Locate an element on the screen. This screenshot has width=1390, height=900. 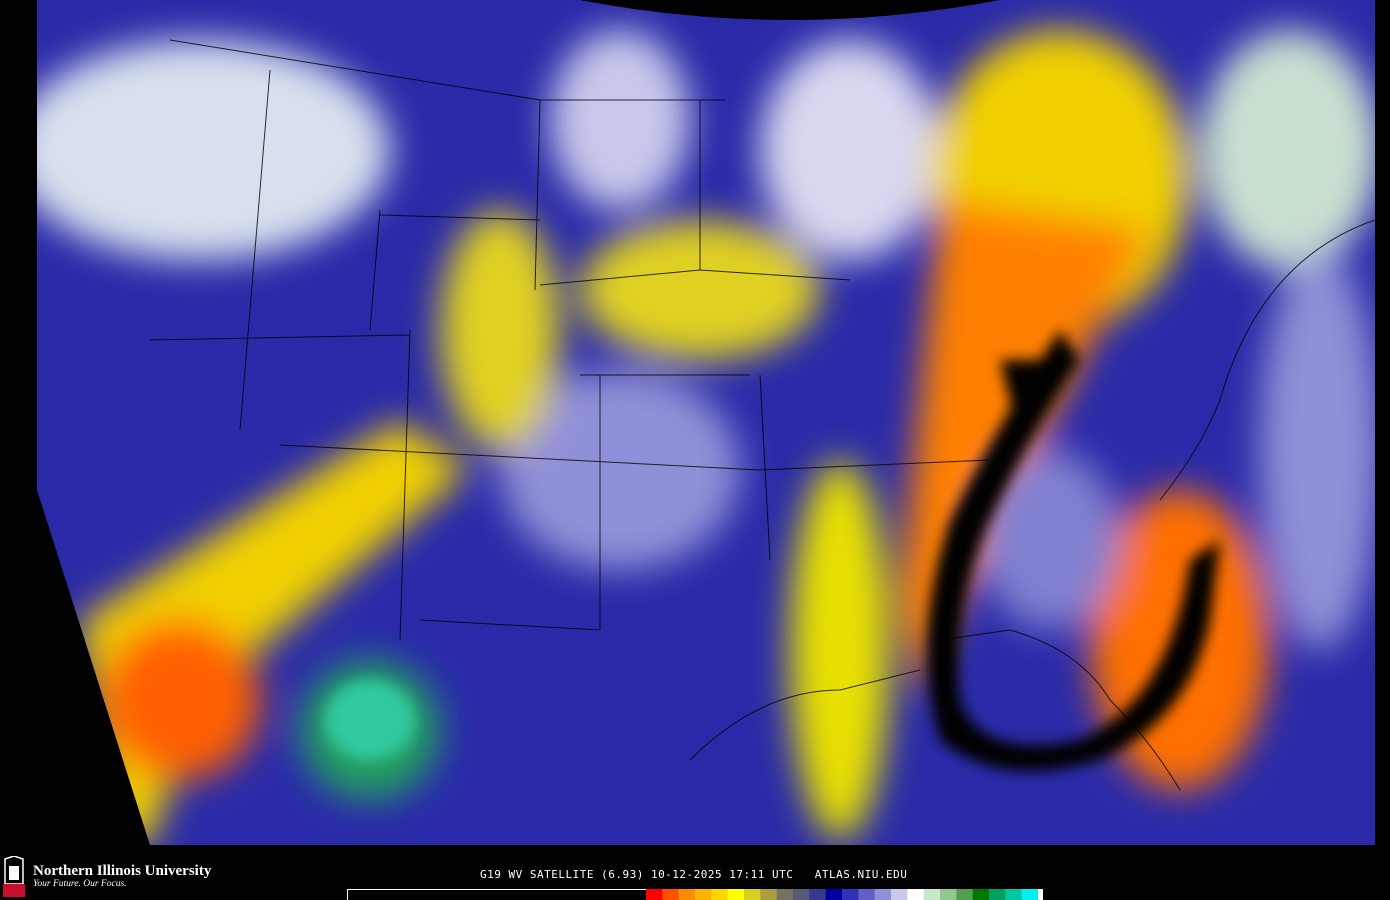
color-scale-end is located at coordinates (1040, 894).